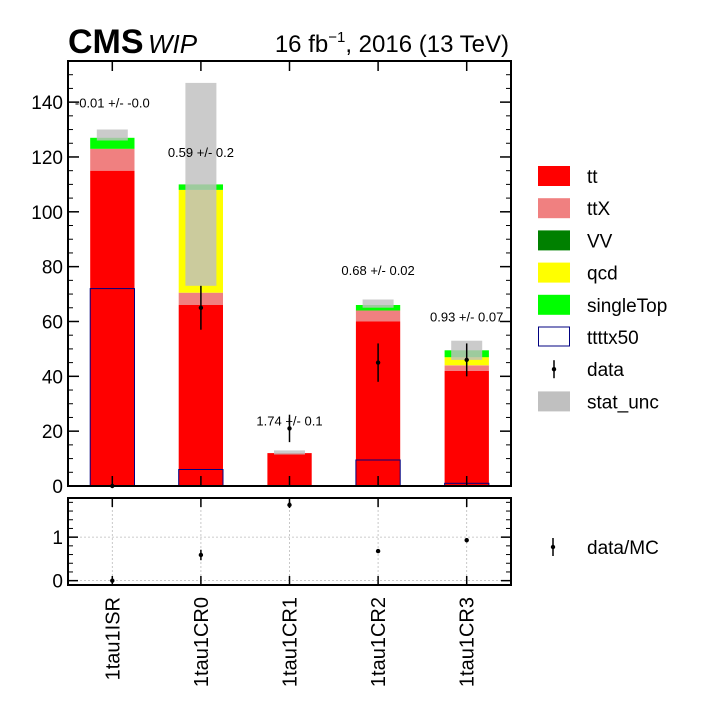 The width and height of the screenshot is (720, 720). What do you see at coordinates (605, 370) in the screenshot?
I see `svg-text: data` at bounding box center [605, 370].